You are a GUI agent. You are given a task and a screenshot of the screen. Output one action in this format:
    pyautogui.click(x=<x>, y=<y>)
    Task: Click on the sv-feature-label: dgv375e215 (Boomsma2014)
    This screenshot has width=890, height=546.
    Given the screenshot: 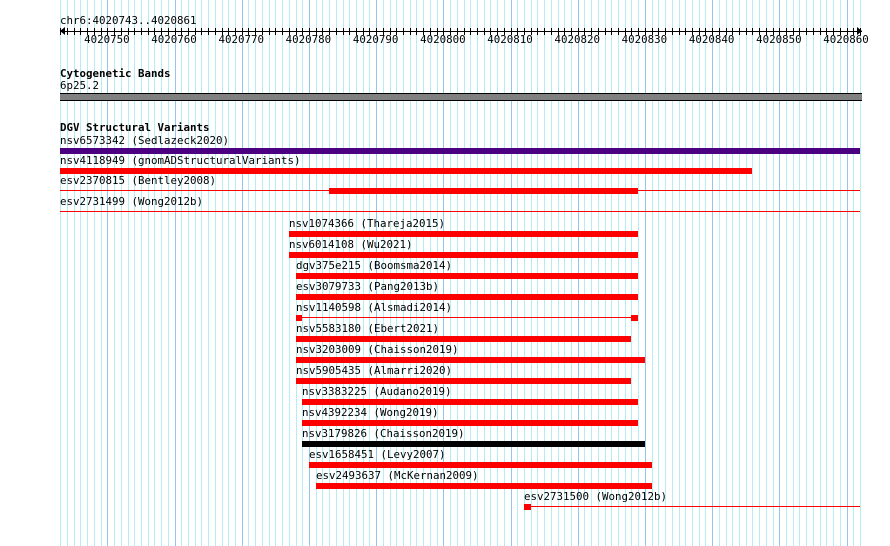 What is the action you would take?
    pyautogui.click(x=374, y=265)
    